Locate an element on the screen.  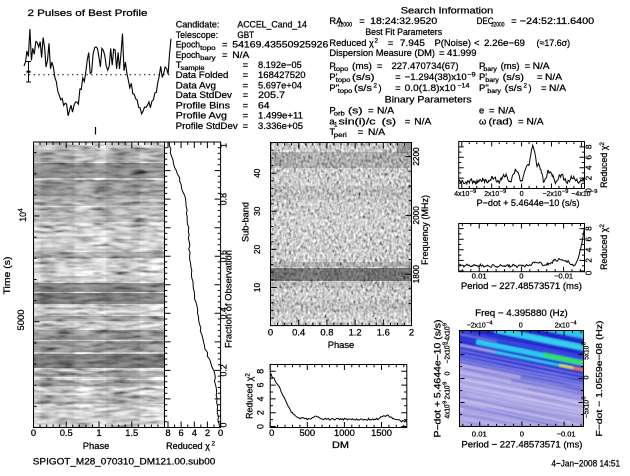
svg-text: P is located at coordinates (332, 65).